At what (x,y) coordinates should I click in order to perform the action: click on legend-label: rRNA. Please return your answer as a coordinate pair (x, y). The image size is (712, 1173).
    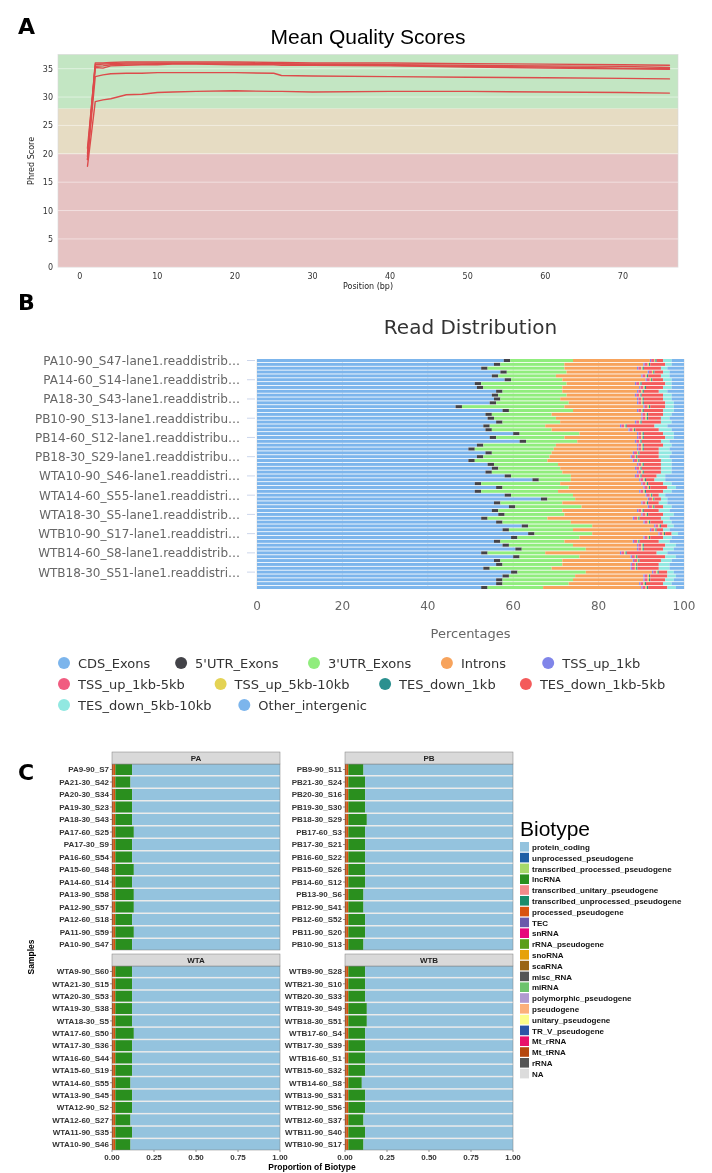
    Looking at the image, I should click on (542, 1063).